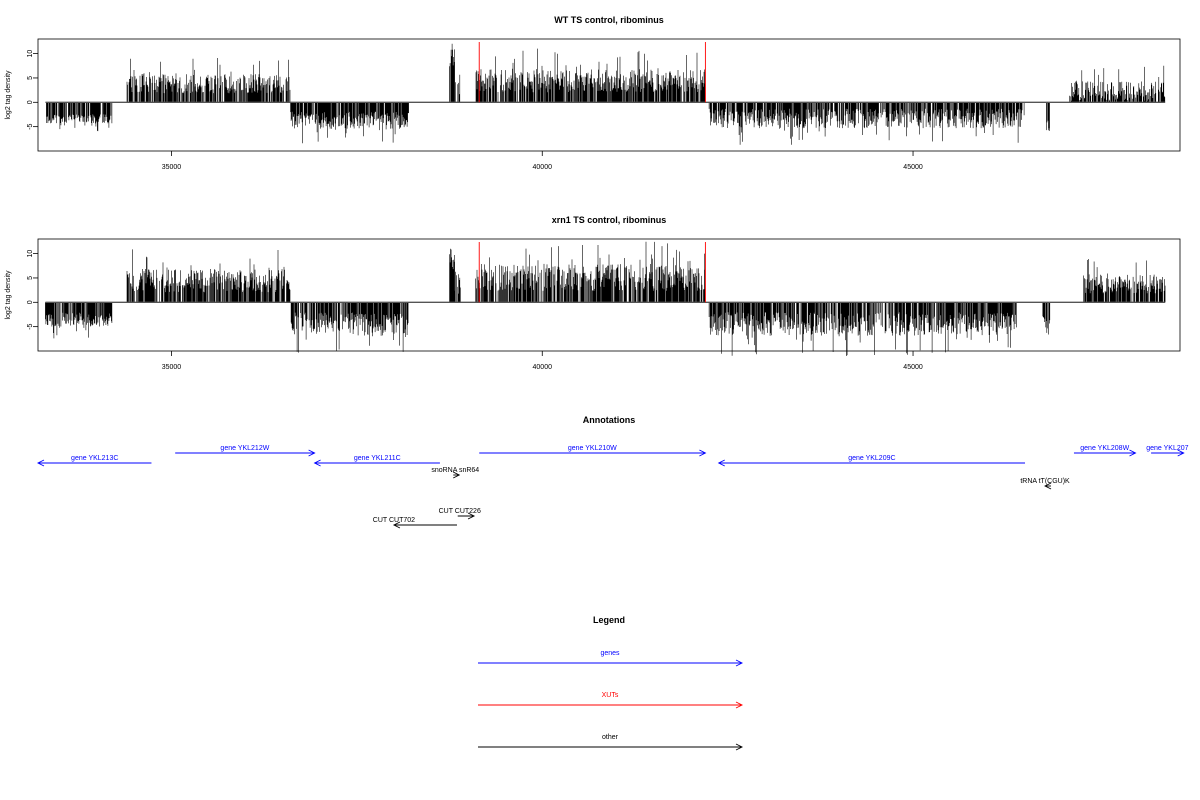 The image size is (1200, 800). Describe the element at coordinates (703, 453) in the screenshot. I see `feature-arrow-4-head` at that location.